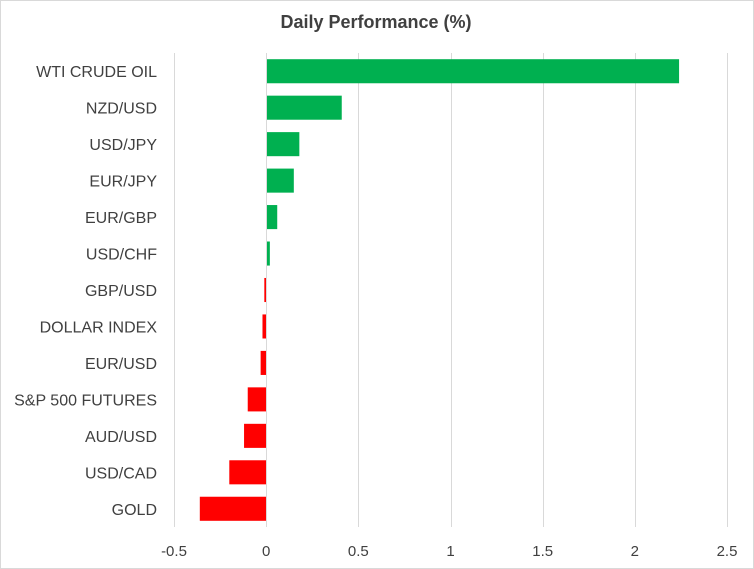 The image size is (754, 569). Describe the element at coordinates (121, 364) in the screenshot. I see `category-label: EUR/USD` at that location.